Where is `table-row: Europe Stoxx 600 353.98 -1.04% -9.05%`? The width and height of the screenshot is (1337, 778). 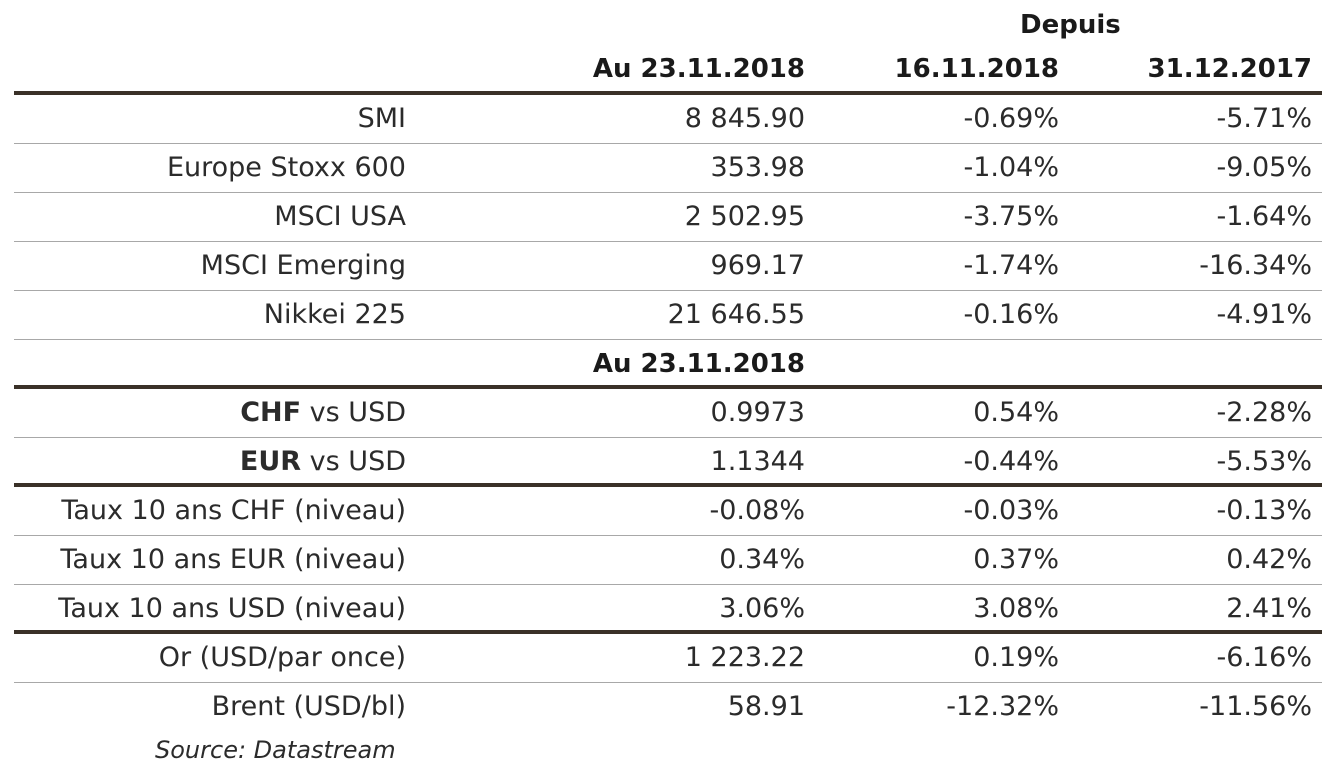
table-row: Europe Stoxx 600 353.98 -1.04% -9.05% is located at coordinates (668, 168).